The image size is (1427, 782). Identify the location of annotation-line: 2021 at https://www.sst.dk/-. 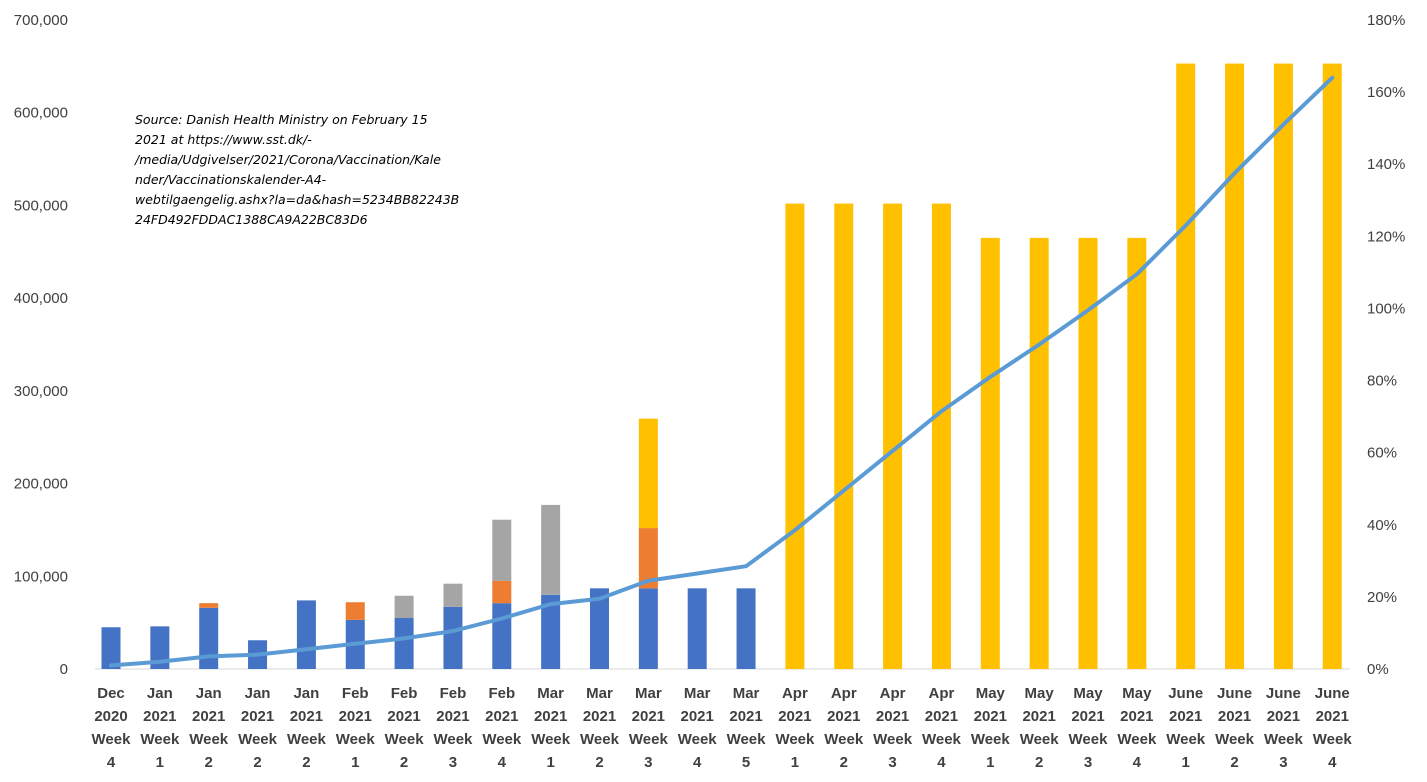
(223, 139).